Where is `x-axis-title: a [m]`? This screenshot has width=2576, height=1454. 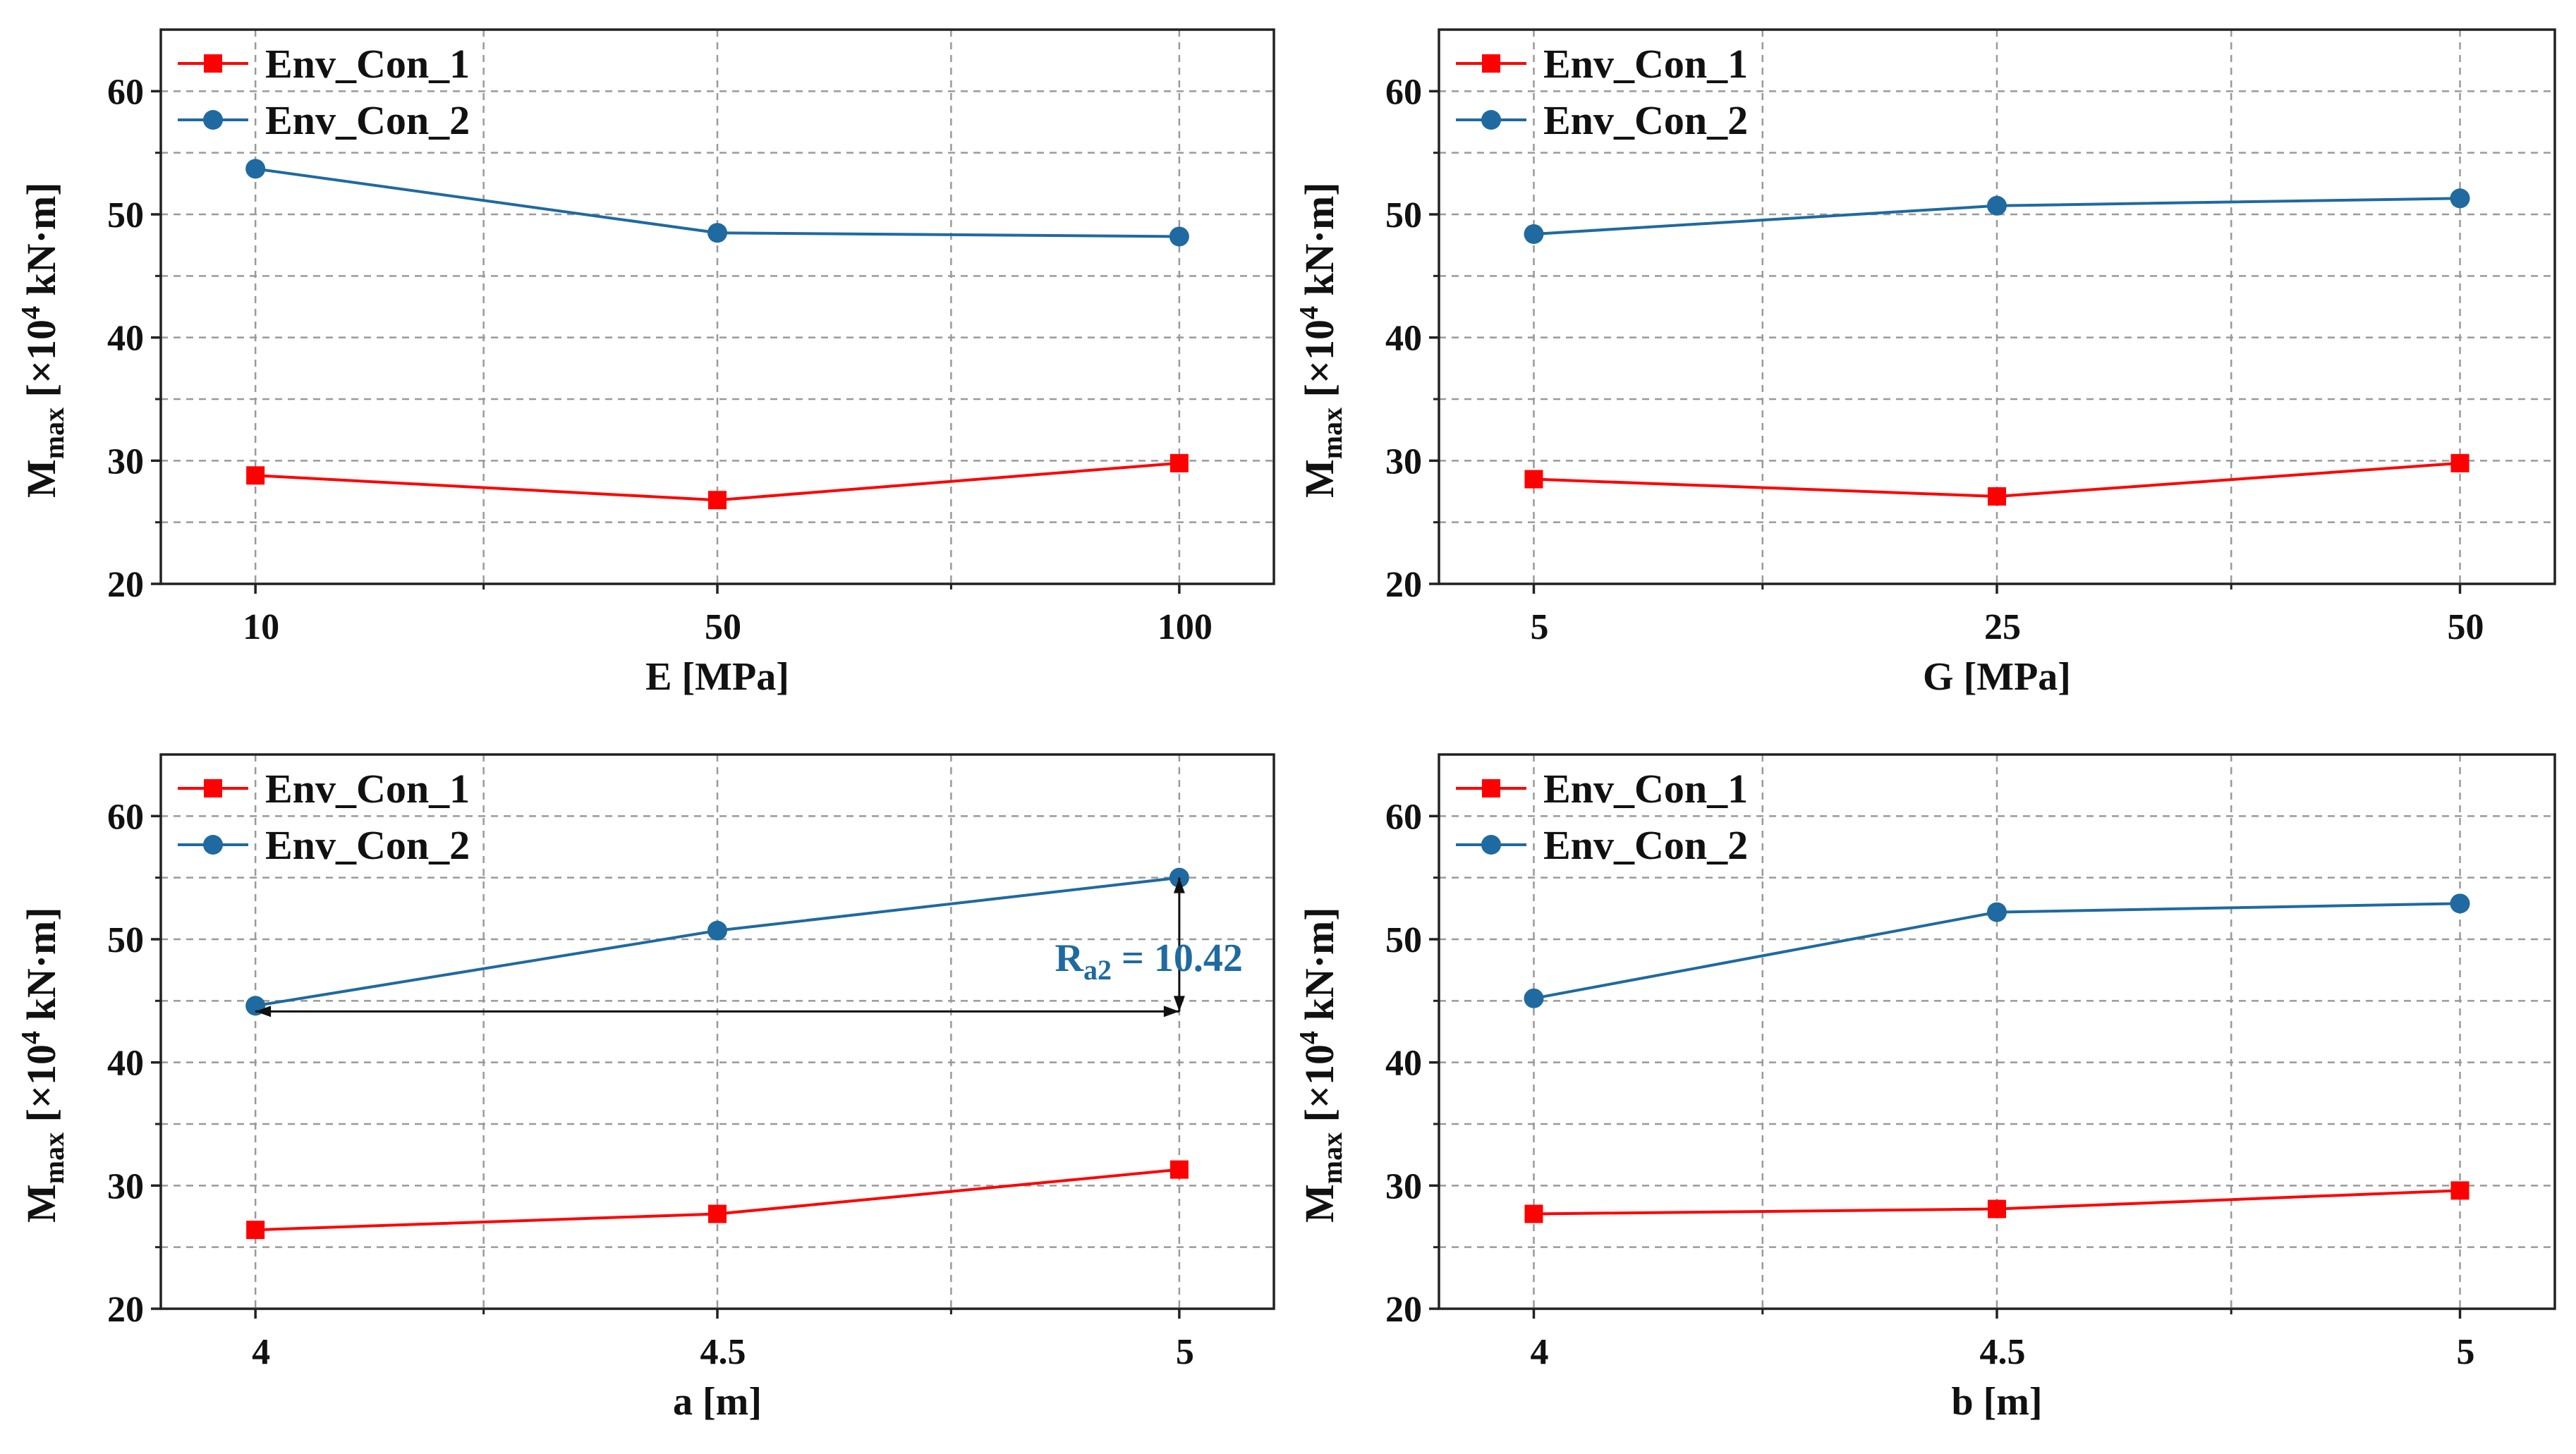
x-axis-title: a [m] is located at coordinates (717, 1402).